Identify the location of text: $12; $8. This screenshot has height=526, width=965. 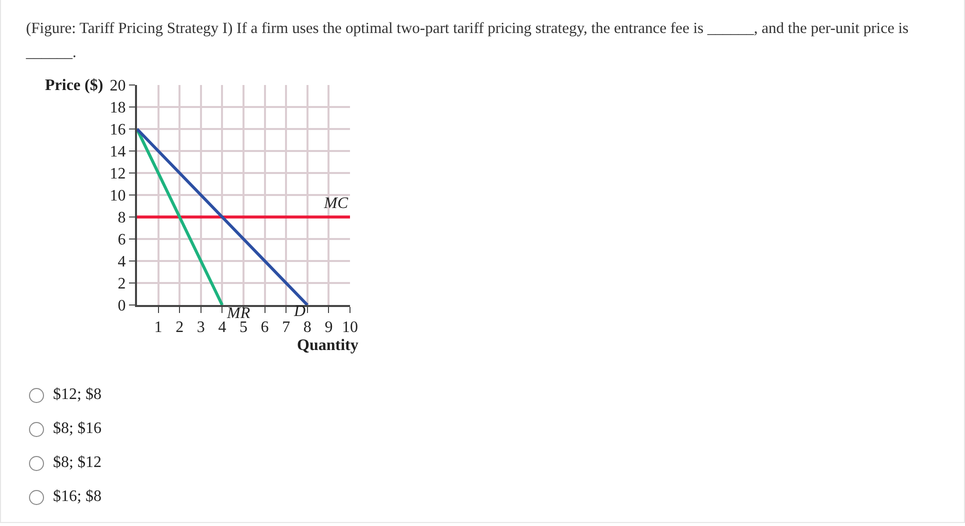
(77, 395).